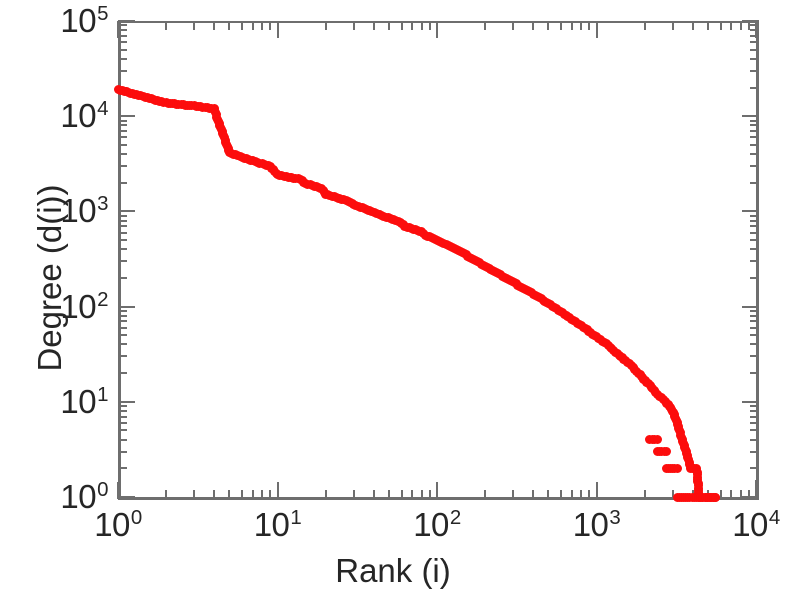 The width and height of the screenshot is (786, 600). What do you see at coordinates (84, 496) in the screenshot?
I see `y-tick-label-10e0: 10⁰` at bounding box center [84, 496].